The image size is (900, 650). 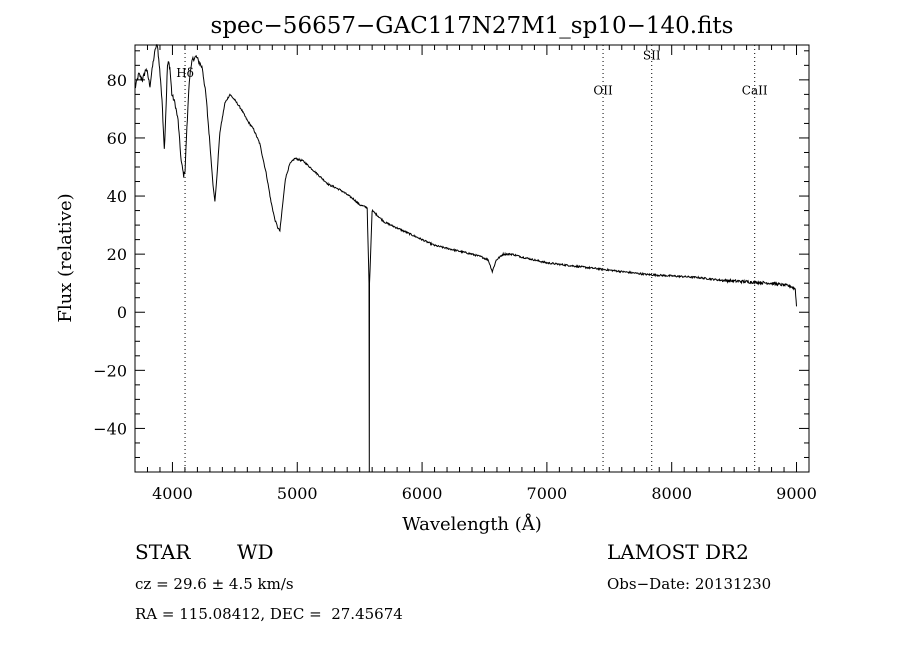 What do you see at coordinates (117, 254) in the screenshot?
I see `y-tick-label: 20` at bounding box center [117, 254].